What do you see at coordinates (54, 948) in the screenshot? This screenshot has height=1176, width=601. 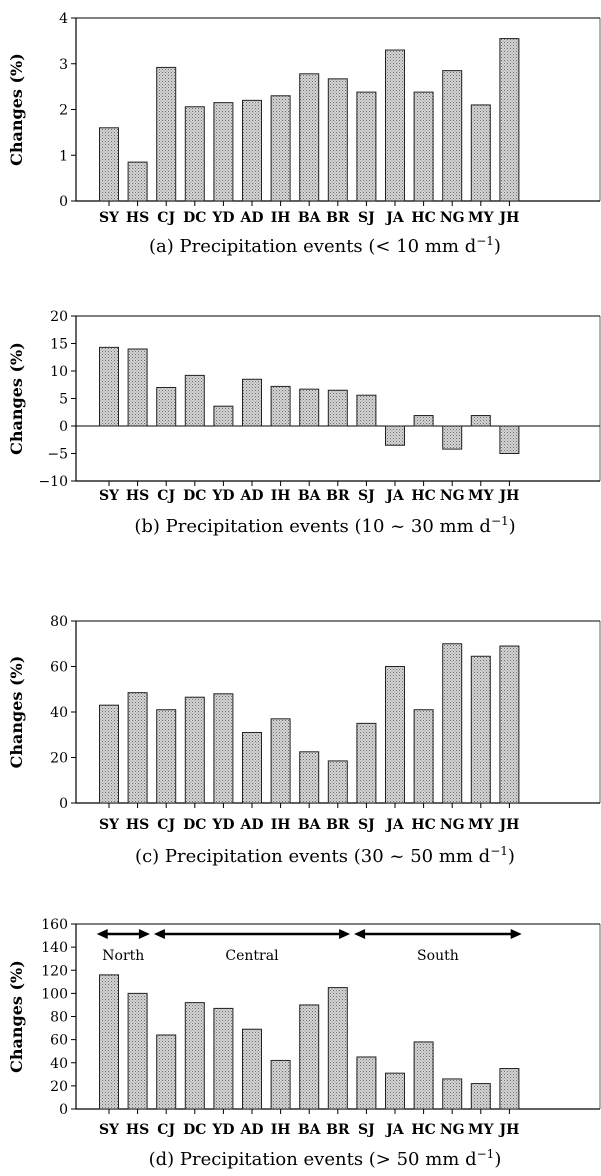 I see `y-tick-label: 140` at bounding box center [54, 948].